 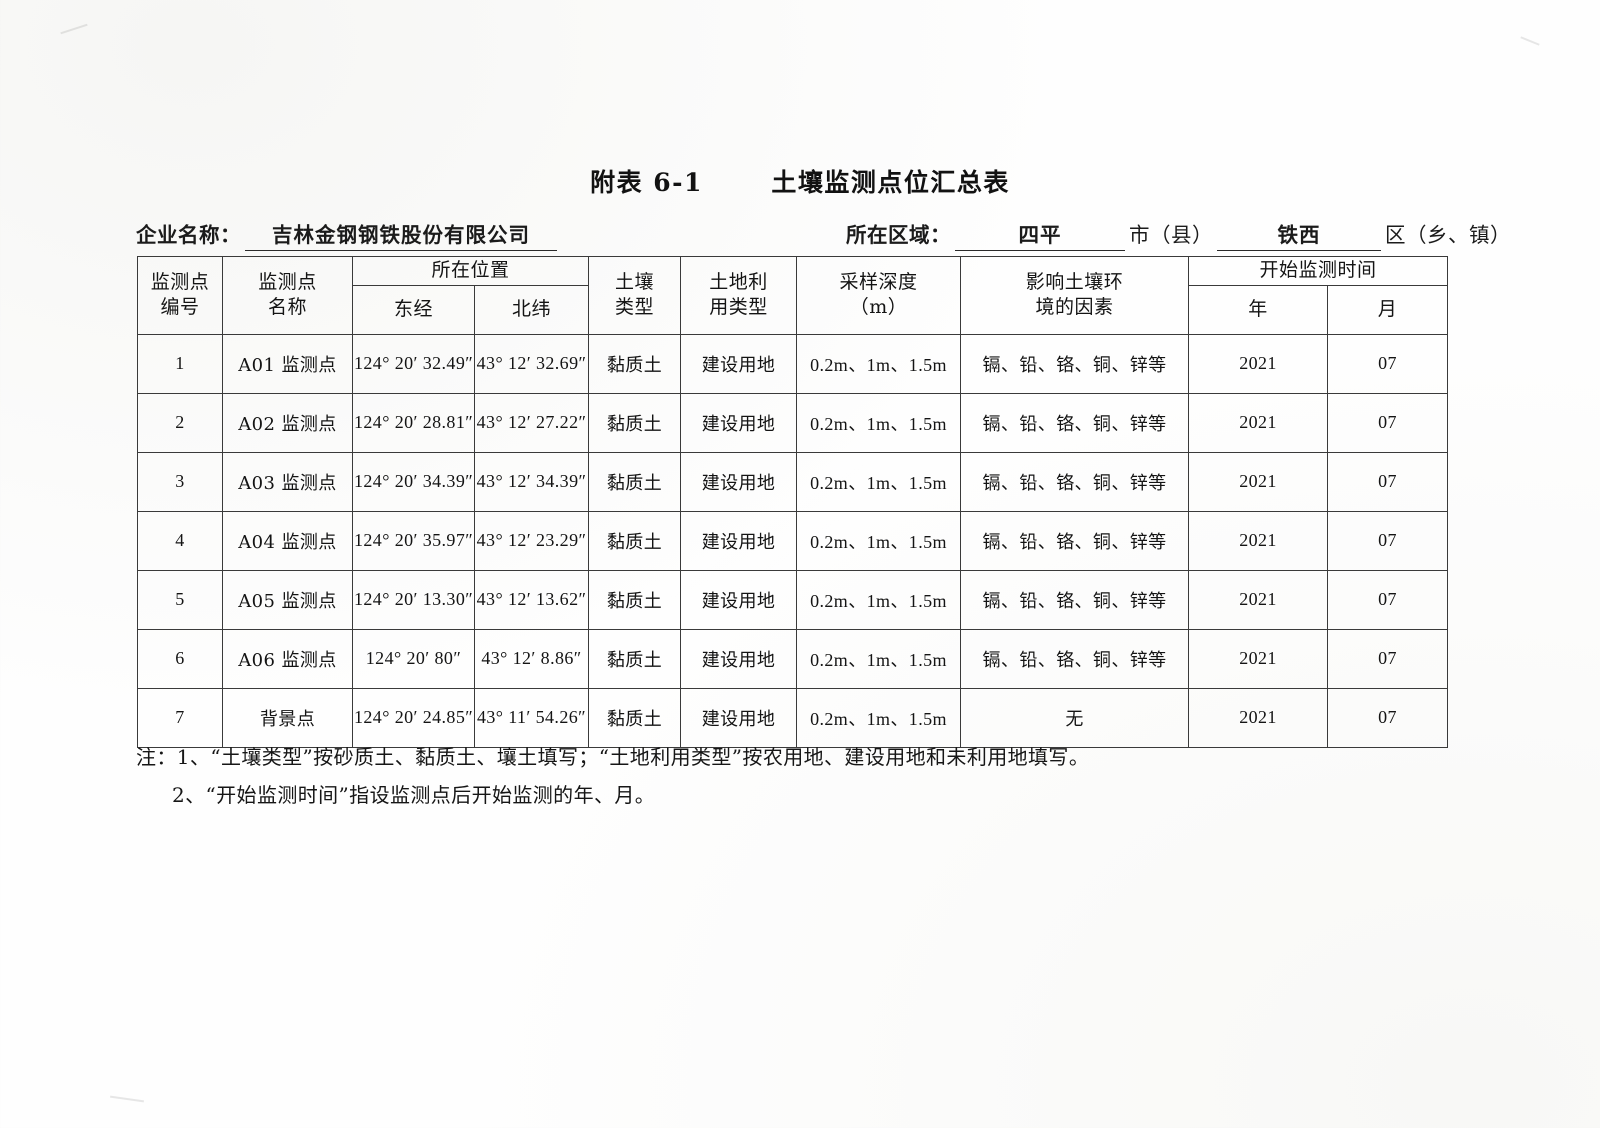 I want to click on header-location-group: 所在位置, so click(x=470, y=271).